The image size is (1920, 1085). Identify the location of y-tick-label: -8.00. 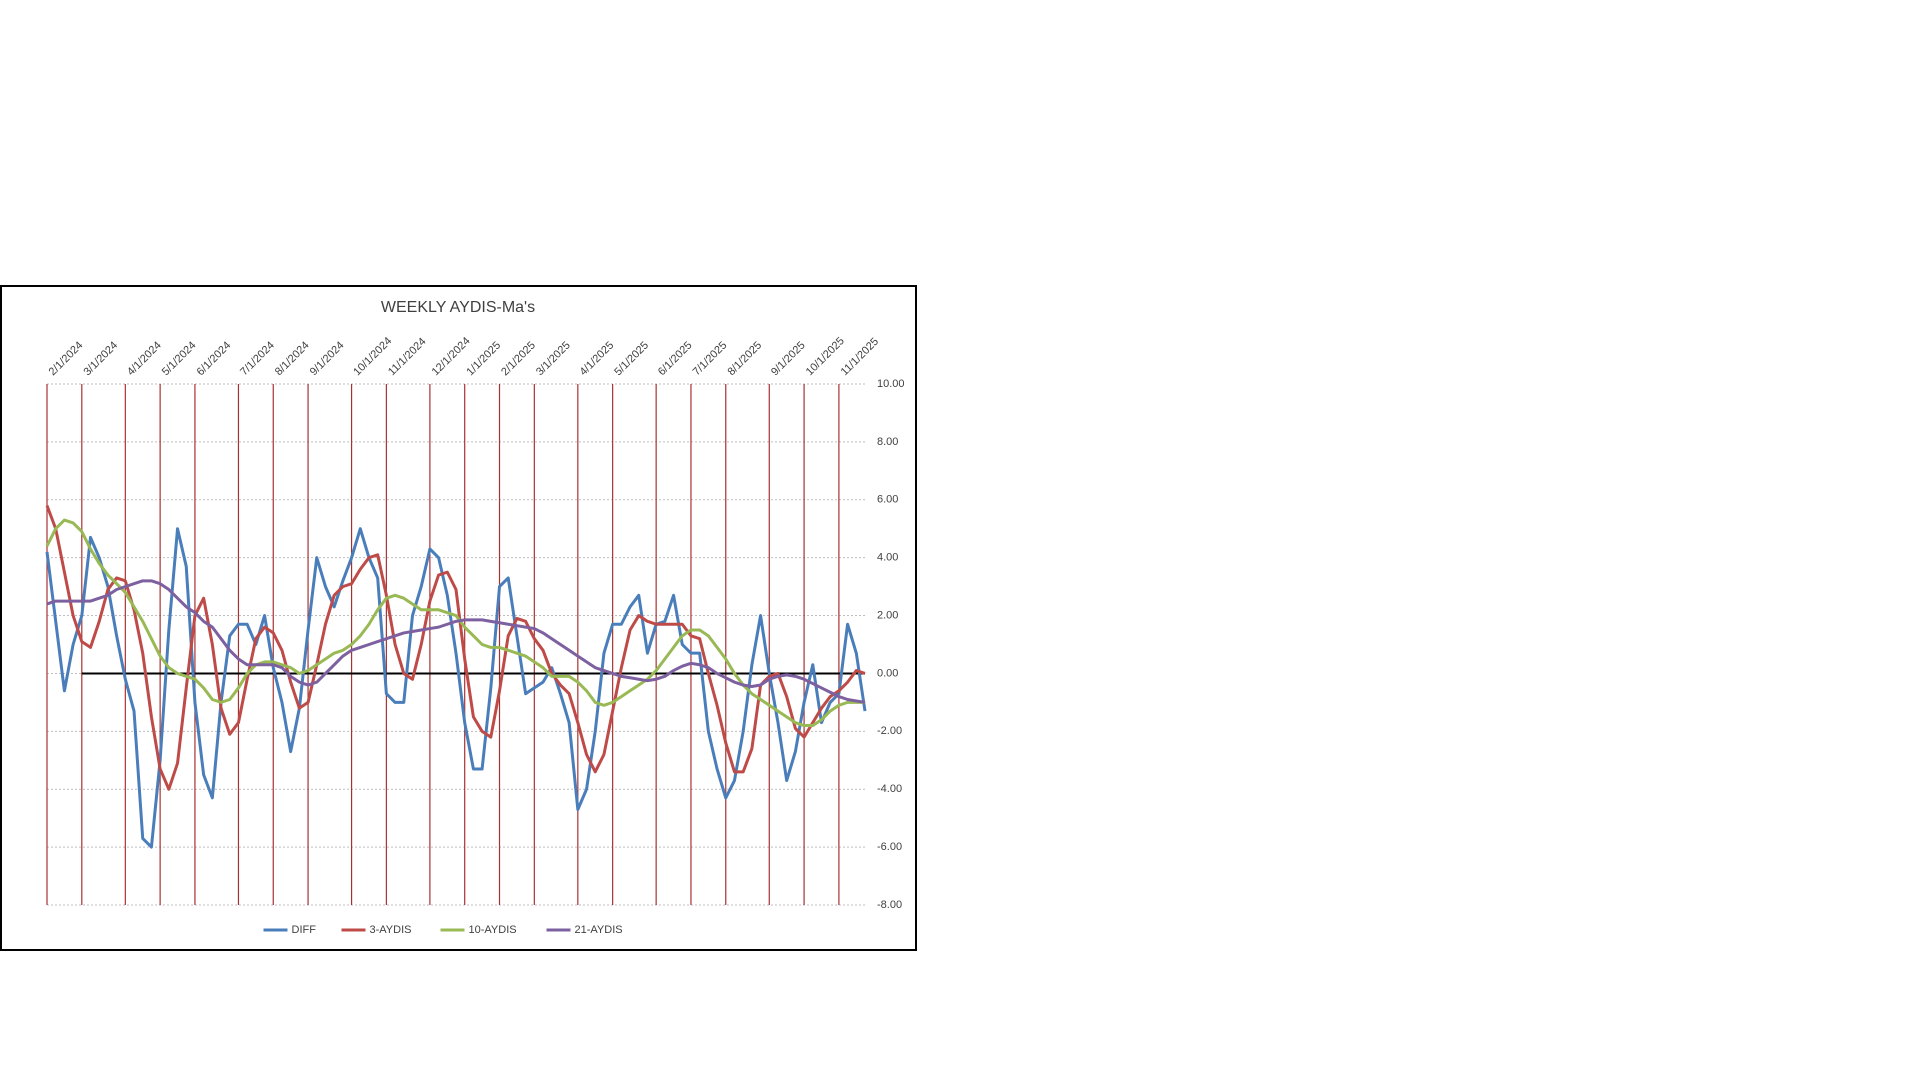
(889, 905).